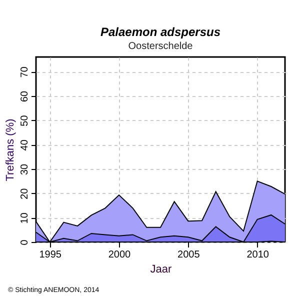 The height and width of the screenshot is (300, 300). I want to click on y-axis-title: Trefkans (%), so click(10, 150).